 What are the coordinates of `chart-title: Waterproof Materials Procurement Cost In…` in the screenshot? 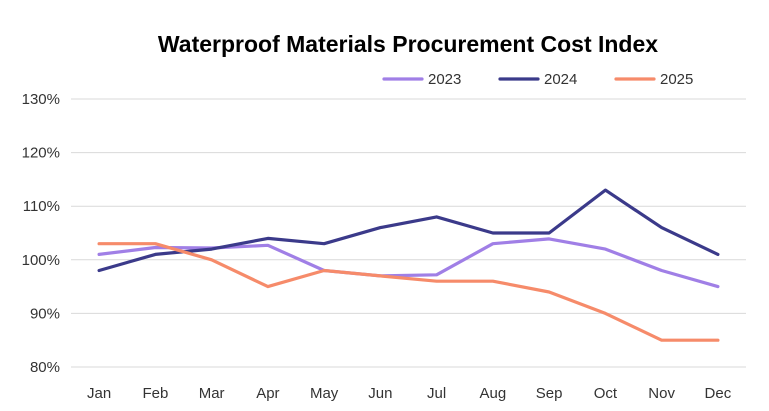 It's located at (408, 44).